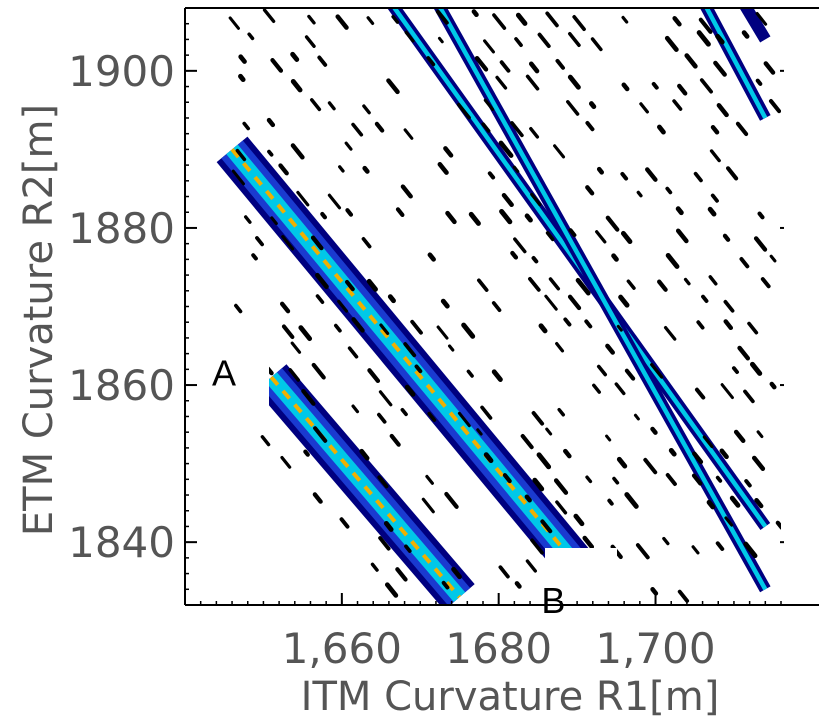  I want to click on x-tick-label: 1,700, so click(655, 648).